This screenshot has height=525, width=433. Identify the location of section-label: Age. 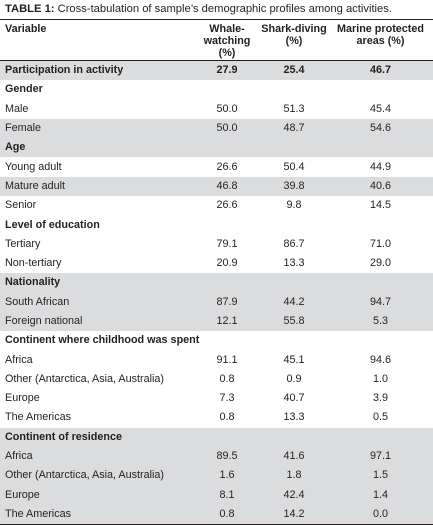
(97, 148).